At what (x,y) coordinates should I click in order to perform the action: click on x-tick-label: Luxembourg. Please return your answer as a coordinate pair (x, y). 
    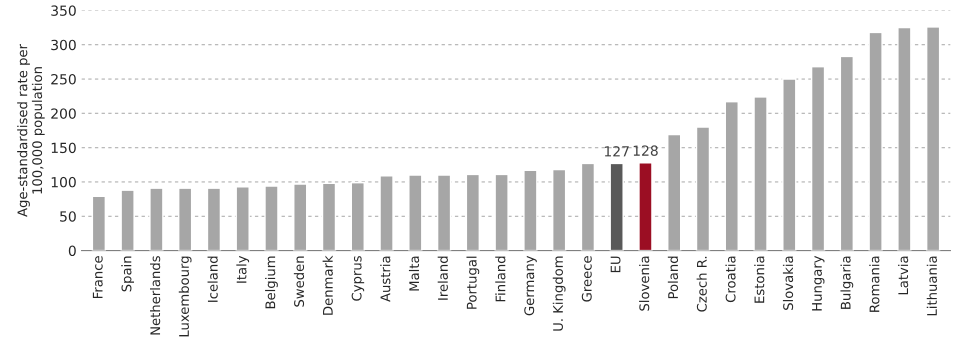
    Looking at the image, I should click on (185, 296).